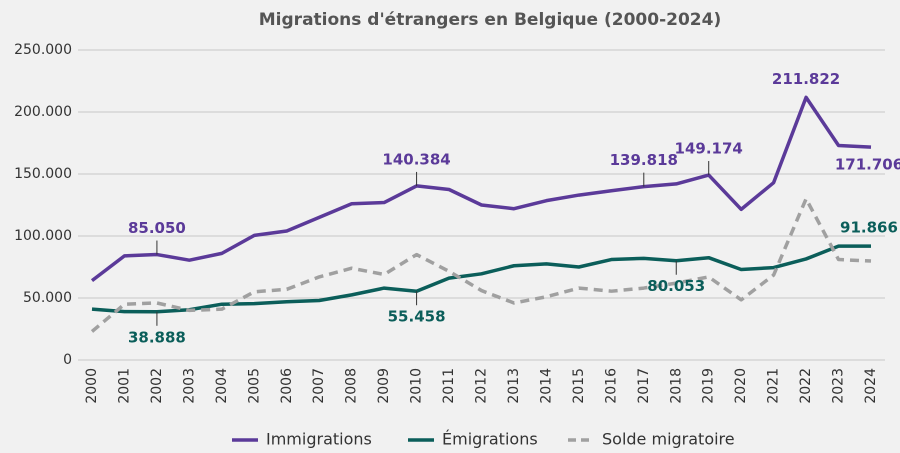 The image size is (900, 453). Describe the element at coordinates (319, 386) in the screenshot. I see `x-tick-label: 2007` at that location.